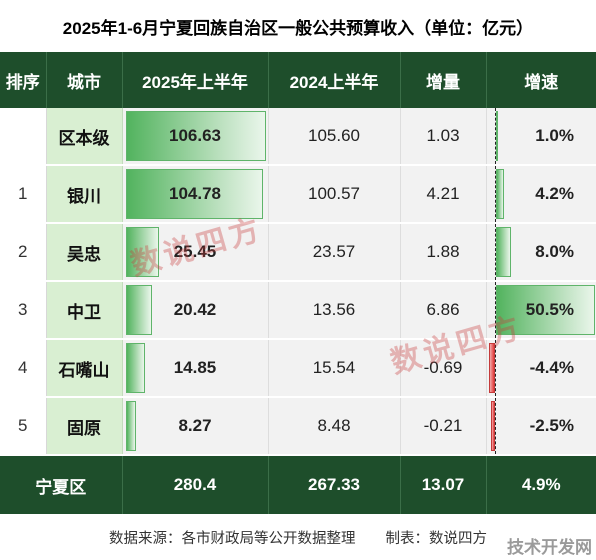  Describe the element at coordinates (443, 137) in the screenshot. I see `delta-cell: 1.03` at that location.